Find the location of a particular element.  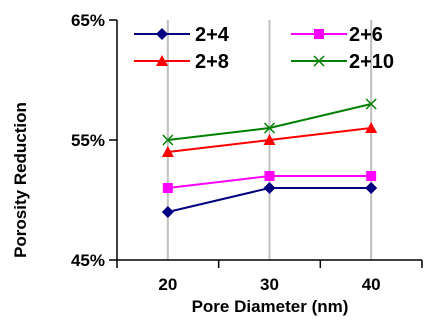

legend-label-0: 2+4 is located at coordinates (212, 35).